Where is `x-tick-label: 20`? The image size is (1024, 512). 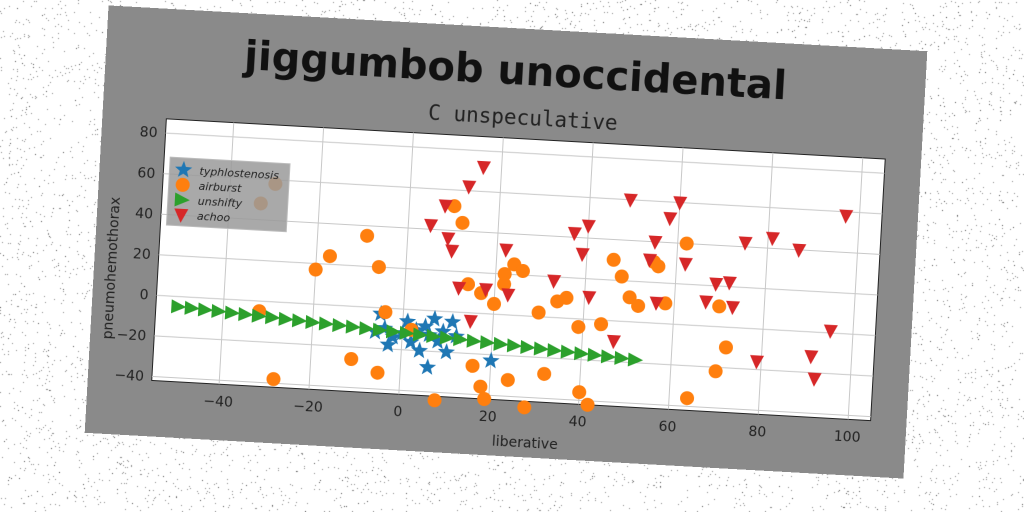 x-tick-label: 20 is located at coordinates (487, 417).